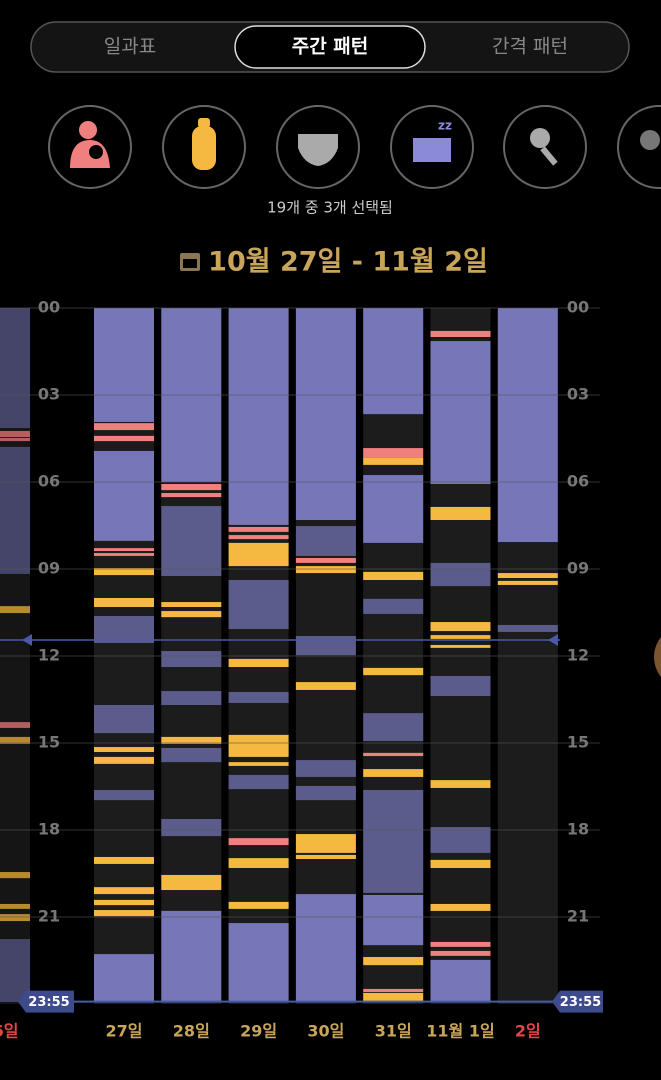 The image size is (661, 1080). What do you see at coordinates (348, 262) in the screenshot?
I see `date-range: 10월 27일 - 11월 2일` at bounding box center [348, 262].